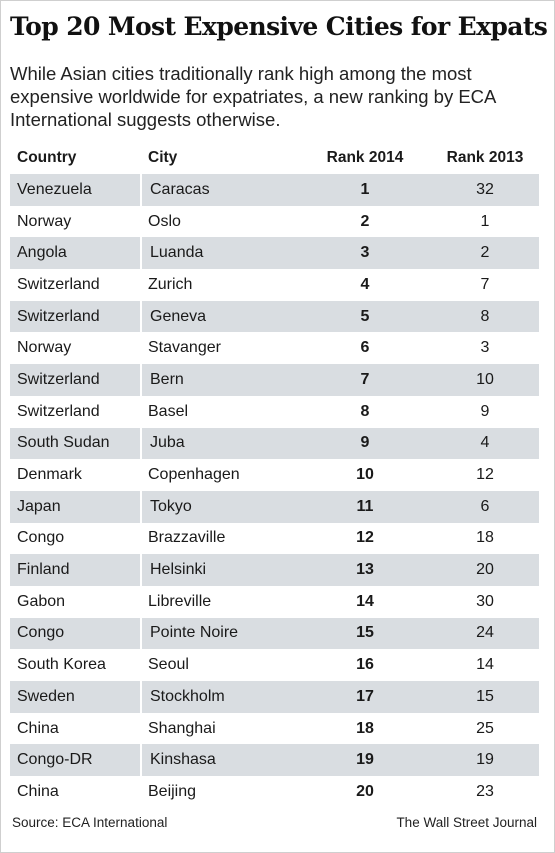 The image size is (555, 853). I want to click on table-row: Gabon Libreville 14 30, so click(274, 602).